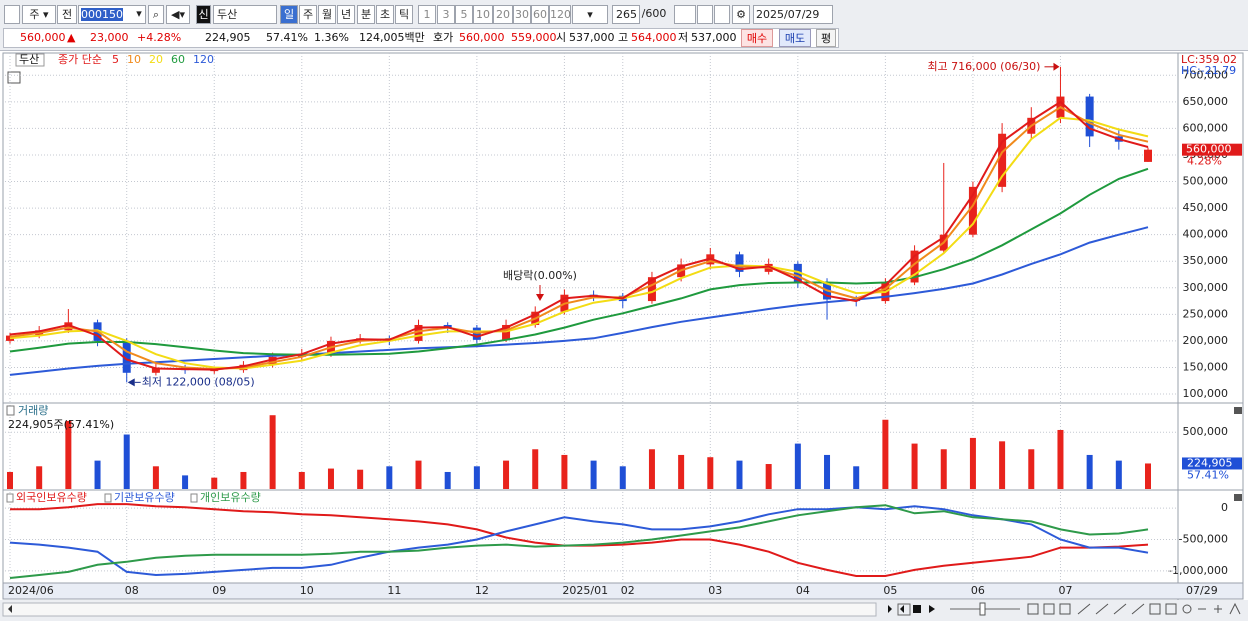  Describe the element at coordinates (540, 275) in the screenshot. I see `annotation-text: 배당락(0.00%)` at that location.